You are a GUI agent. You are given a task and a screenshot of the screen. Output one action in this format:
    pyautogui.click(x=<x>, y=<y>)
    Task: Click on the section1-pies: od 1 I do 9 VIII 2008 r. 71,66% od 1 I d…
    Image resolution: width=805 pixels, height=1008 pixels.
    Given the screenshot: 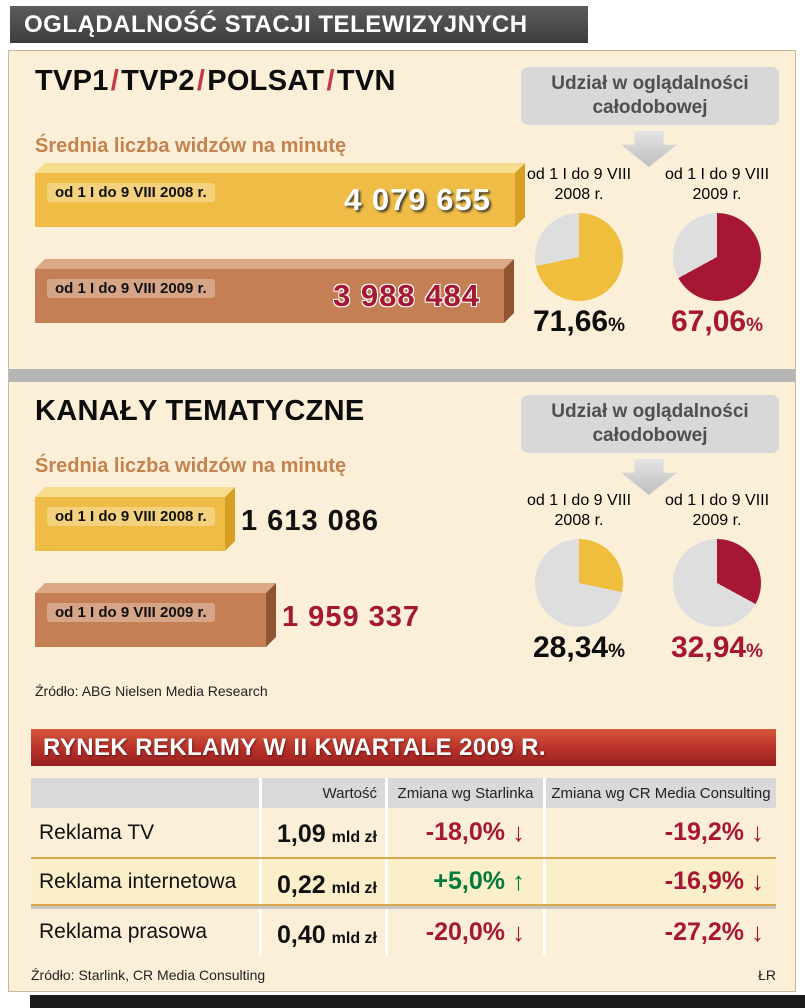 What is the action you would take?
    pyautogui.click(x=648, y=252)
    